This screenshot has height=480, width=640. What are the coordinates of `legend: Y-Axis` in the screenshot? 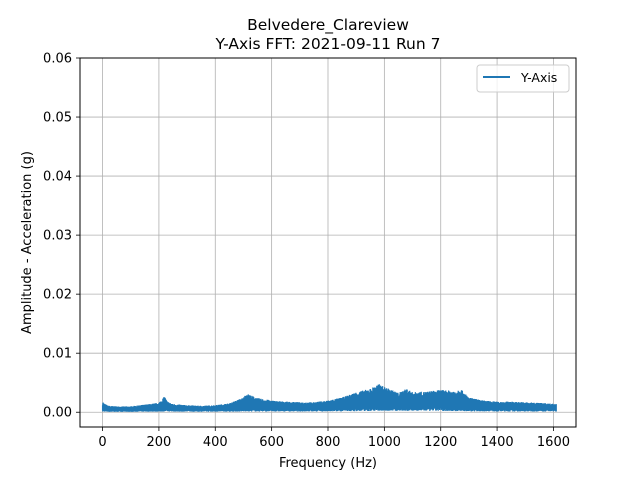 It's located at (523, 78).